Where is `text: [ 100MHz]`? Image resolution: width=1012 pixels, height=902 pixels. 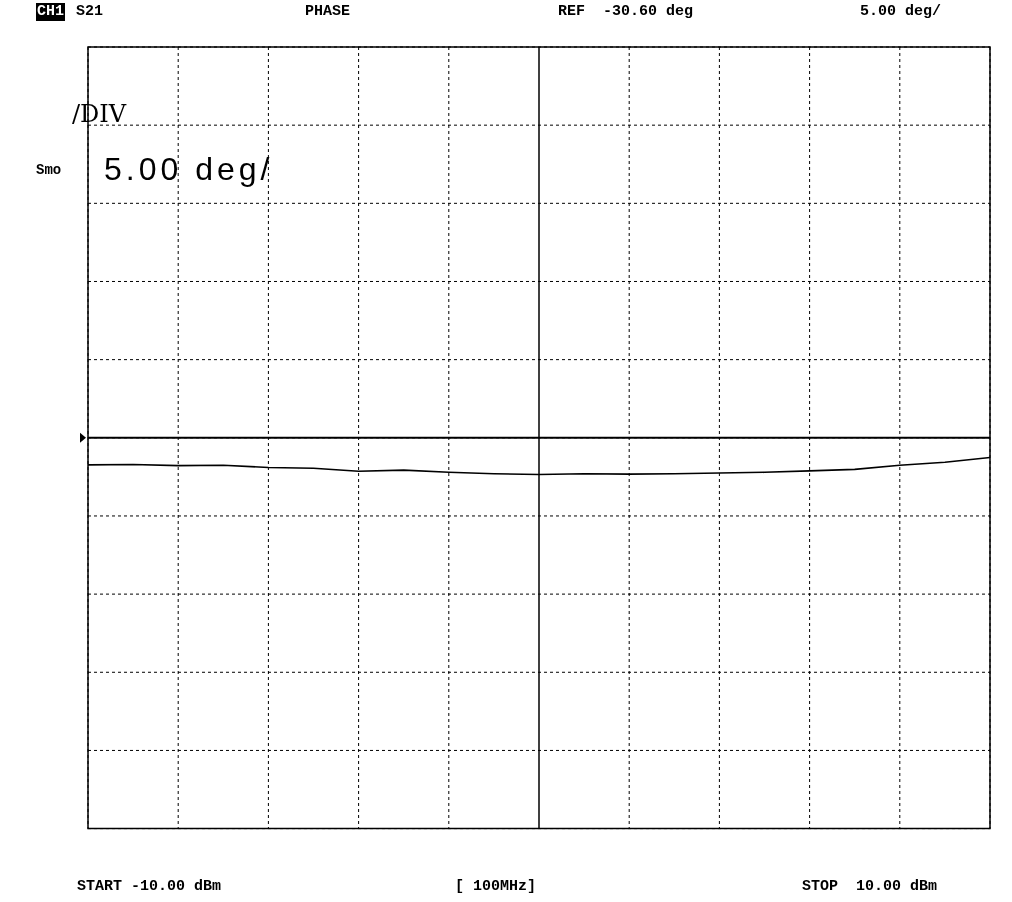
text: [ 100MHz] is located at coordinates (496, 887).